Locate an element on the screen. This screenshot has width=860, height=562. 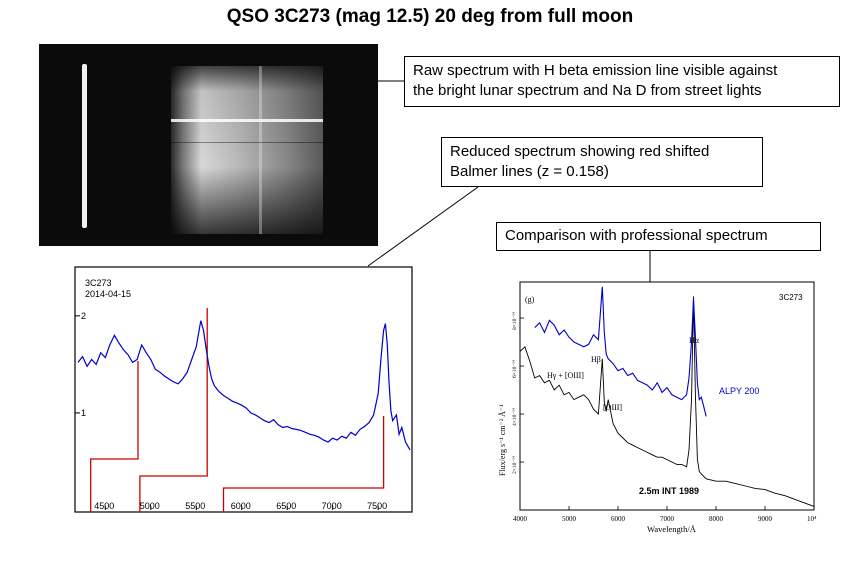
left-x-tick-label: 6000 is located at coordinates (241, 506).